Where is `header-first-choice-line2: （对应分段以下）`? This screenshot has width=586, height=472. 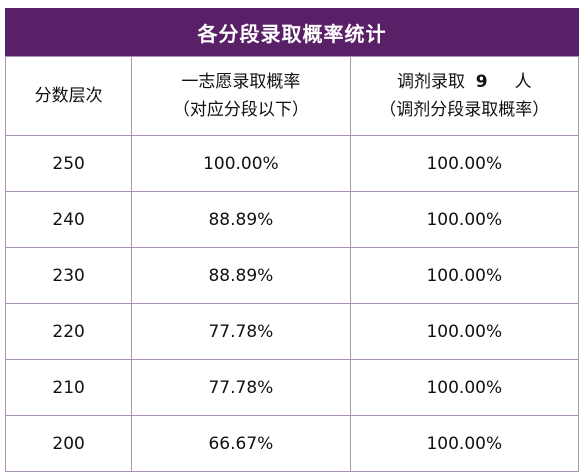
header-first-choice-line2: （对应分段以下） is located at coordinates (240, 110).